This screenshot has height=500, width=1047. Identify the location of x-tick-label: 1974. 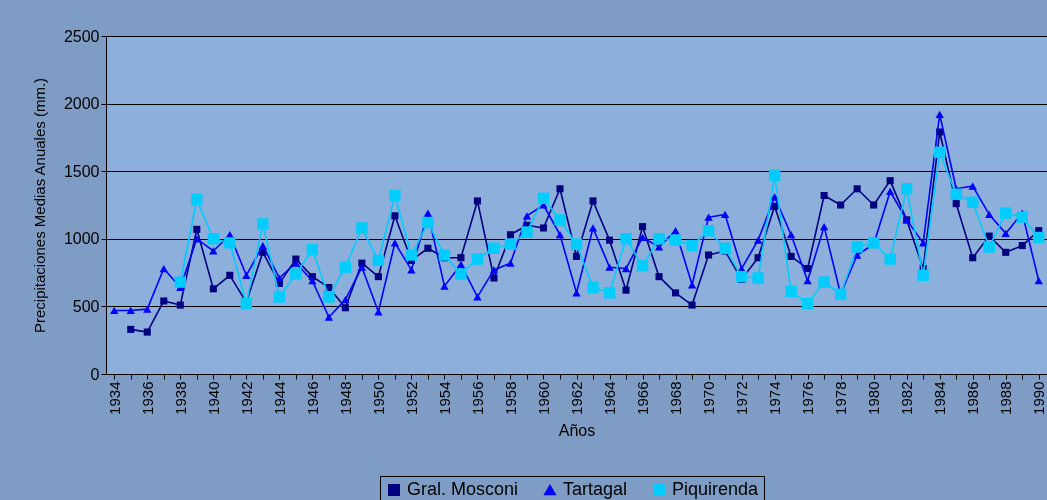
(775, 398).